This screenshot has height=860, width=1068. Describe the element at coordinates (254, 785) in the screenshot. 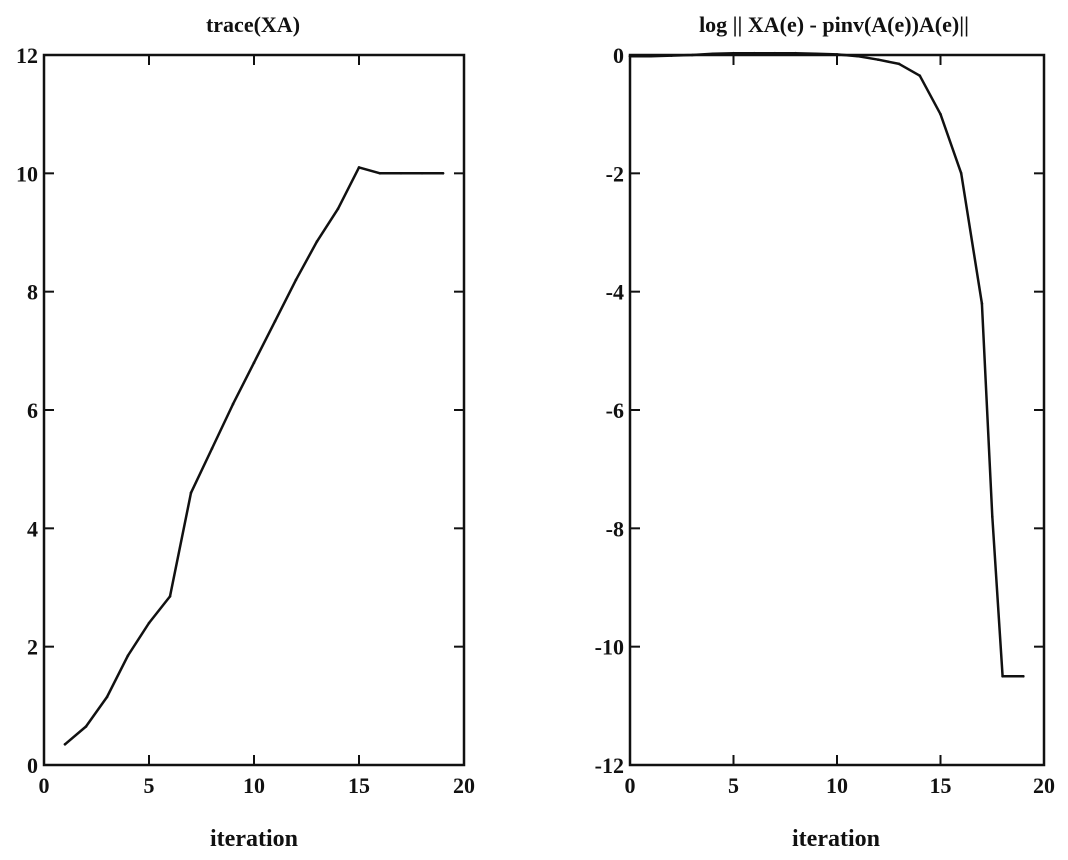

I see `left-x-tick-label: 10` at that location.